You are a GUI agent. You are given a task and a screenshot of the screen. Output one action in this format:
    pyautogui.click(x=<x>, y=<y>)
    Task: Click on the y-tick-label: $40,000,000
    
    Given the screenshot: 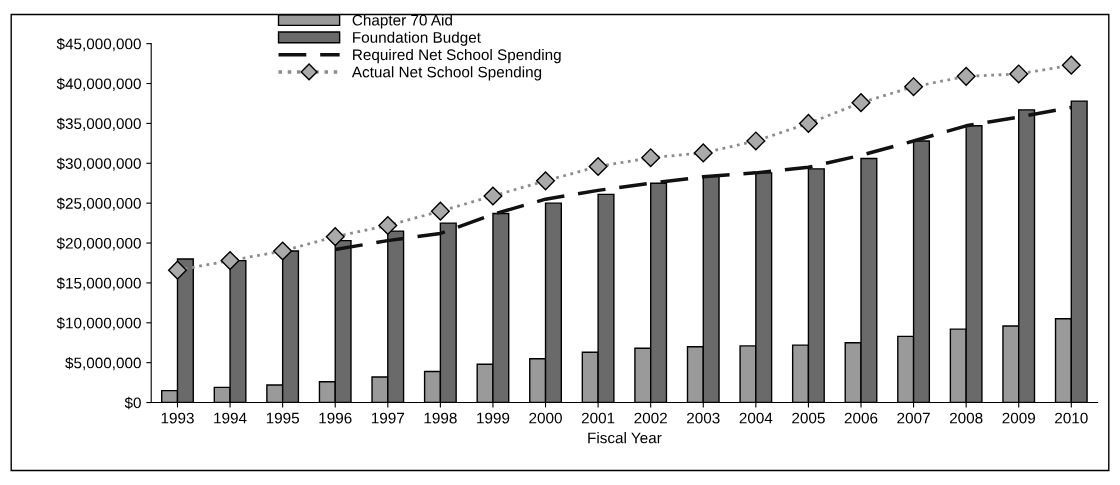 What is the action you would take?
    pyautogui.click(x=98, y=84)
    